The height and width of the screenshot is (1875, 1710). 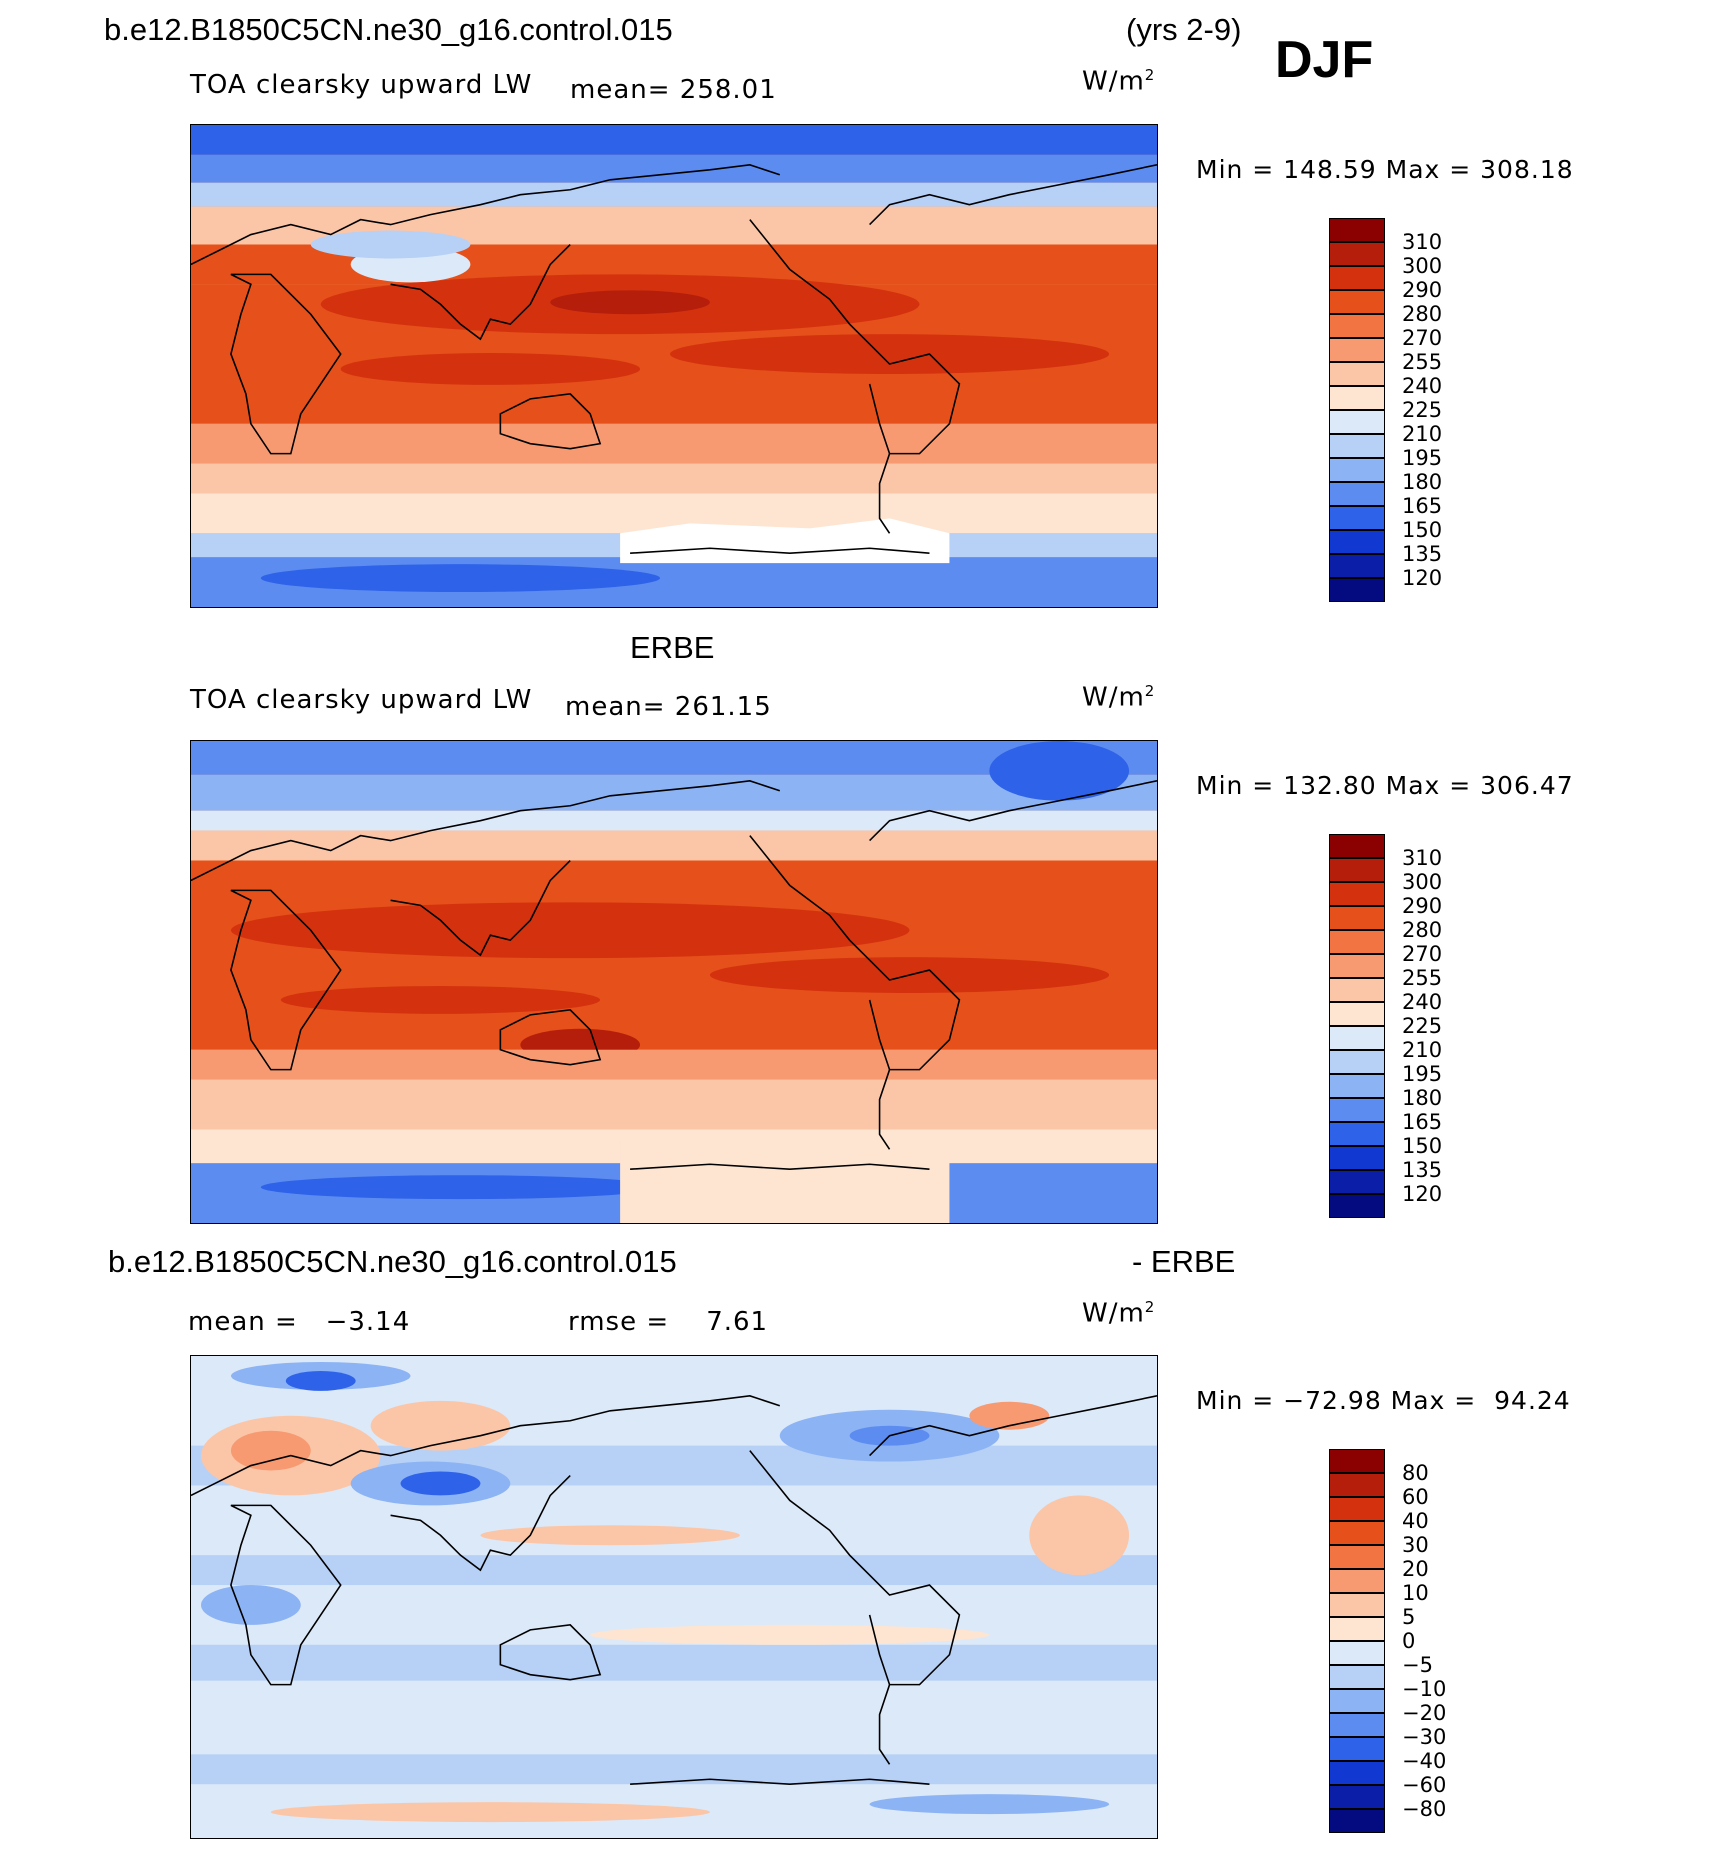 What do you see at coordinates (1424, 1785) in the screenshot?
I see `colorbar-label: −60` at bounding box center [1424, 1785].